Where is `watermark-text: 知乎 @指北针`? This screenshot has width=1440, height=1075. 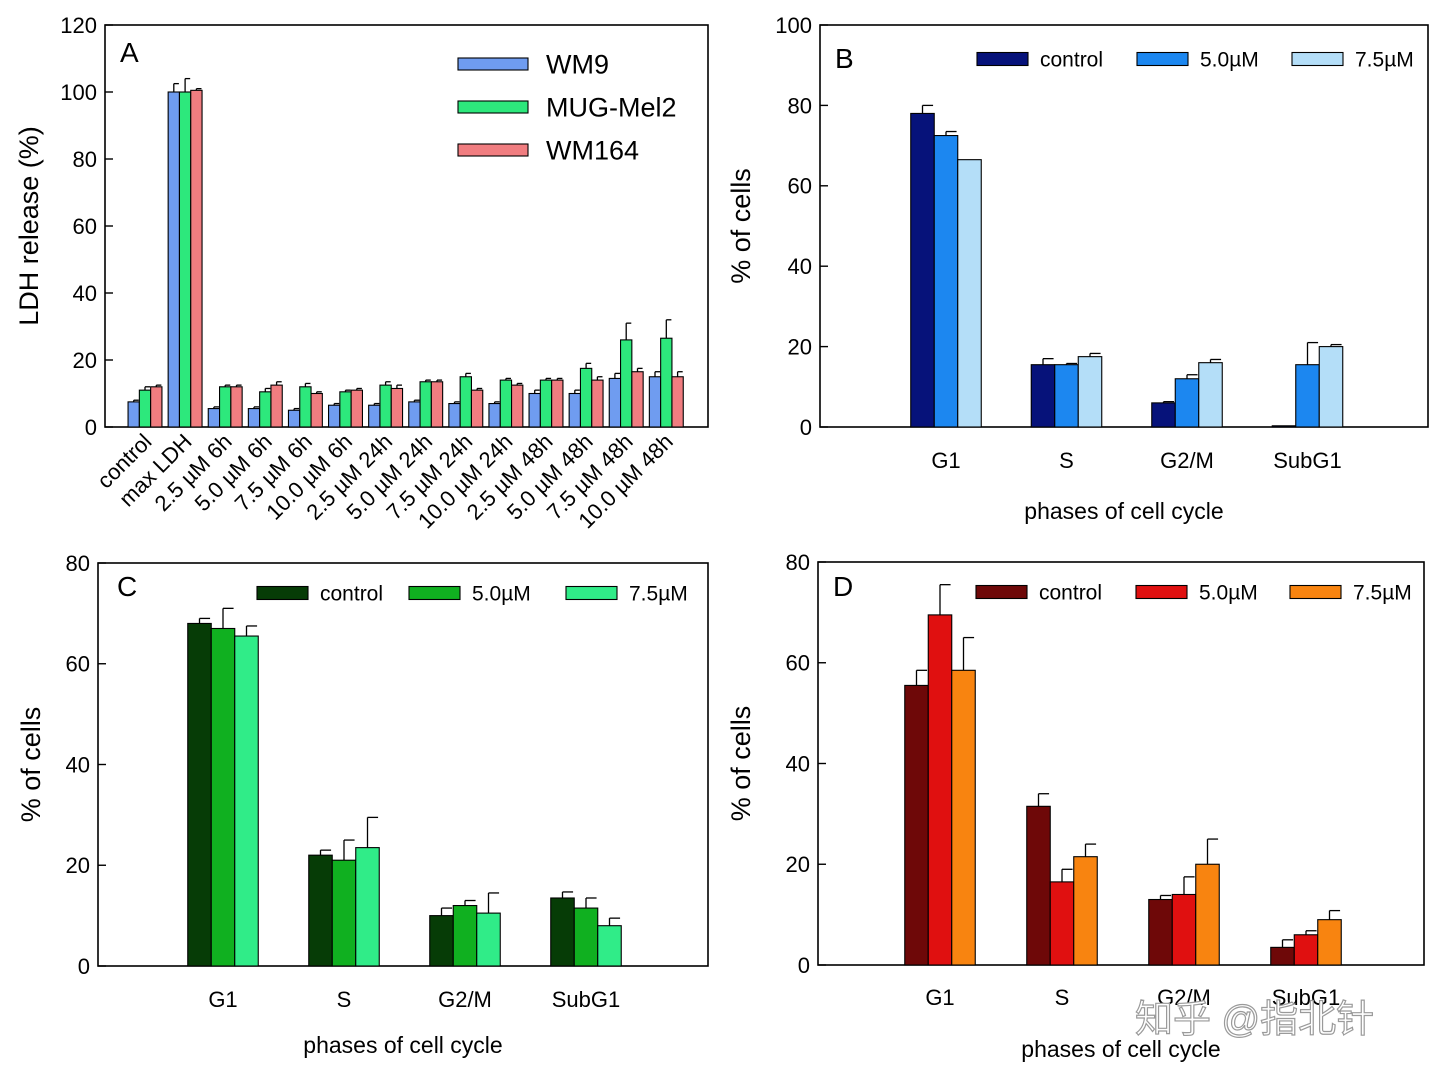
watermark-text: 知乎 @指北针 is located at coordinates (1254, 1020).